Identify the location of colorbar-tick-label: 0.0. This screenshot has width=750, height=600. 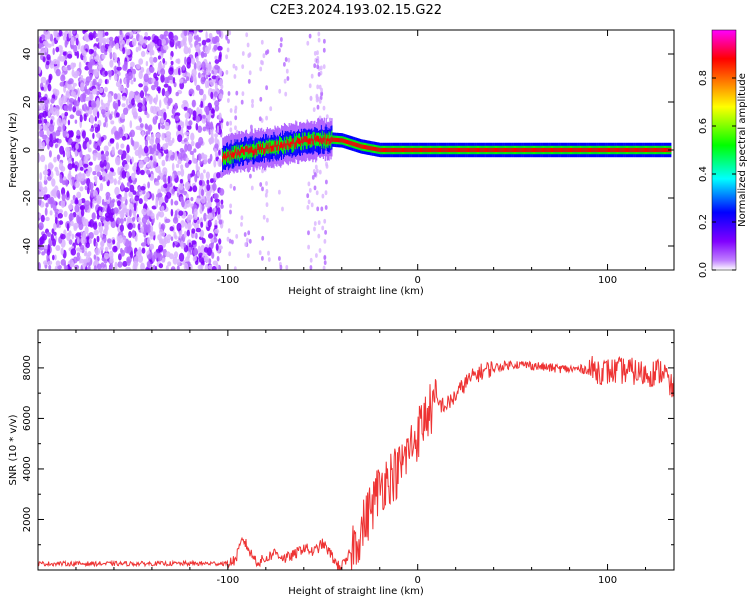
(703, 270).